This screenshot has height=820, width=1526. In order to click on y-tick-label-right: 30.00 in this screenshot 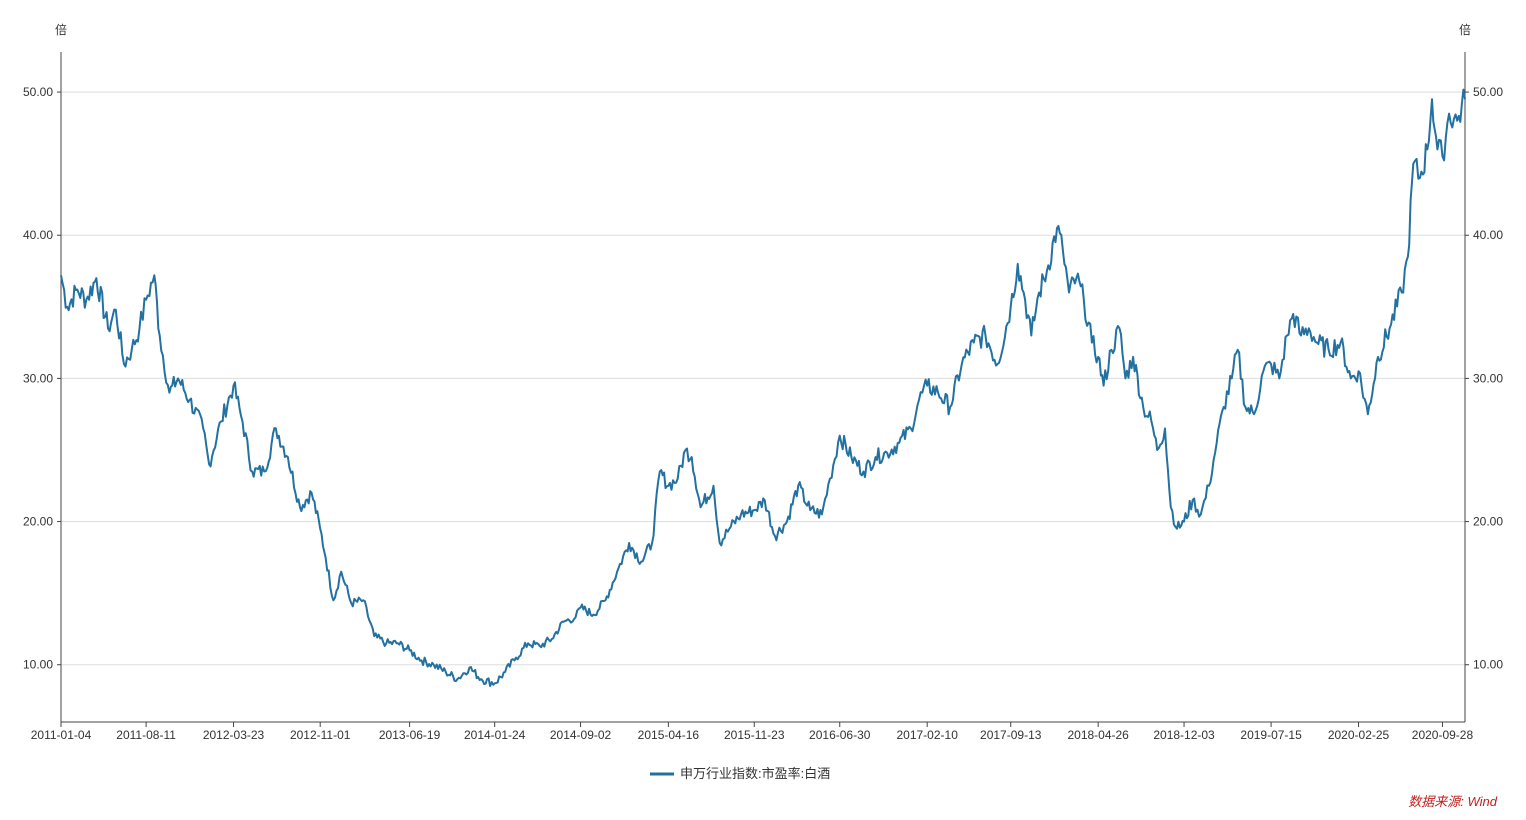, I will do `click(1488, 378)`.